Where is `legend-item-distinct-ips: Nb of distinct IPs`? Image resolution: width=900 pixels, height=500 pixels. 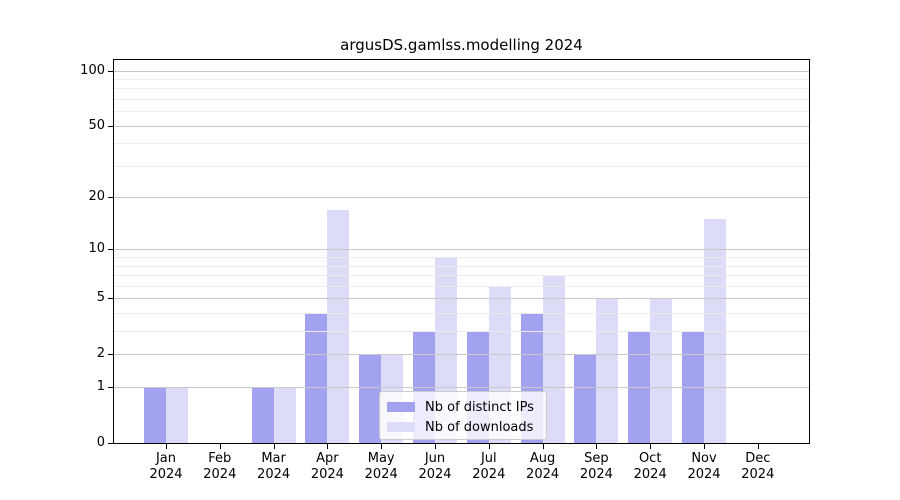 legend-item-distinct-ips: Nb of distinct IPs is located at coordinates (466, 407).